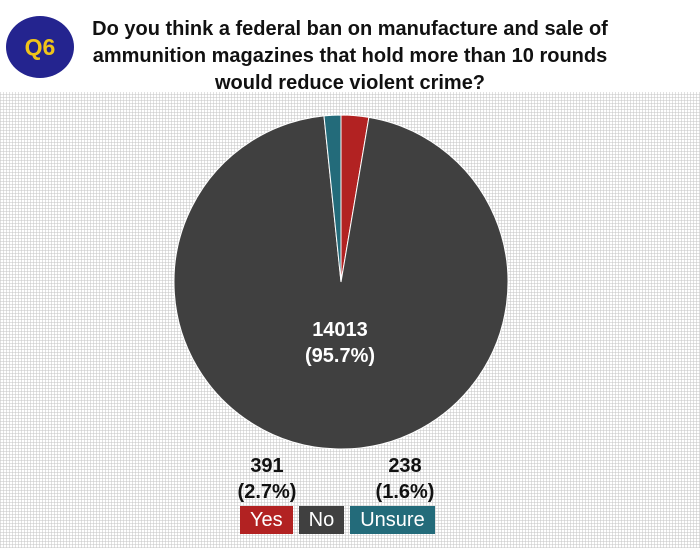  I want to click on slice-value-unsure: 238, so click(405, 466).